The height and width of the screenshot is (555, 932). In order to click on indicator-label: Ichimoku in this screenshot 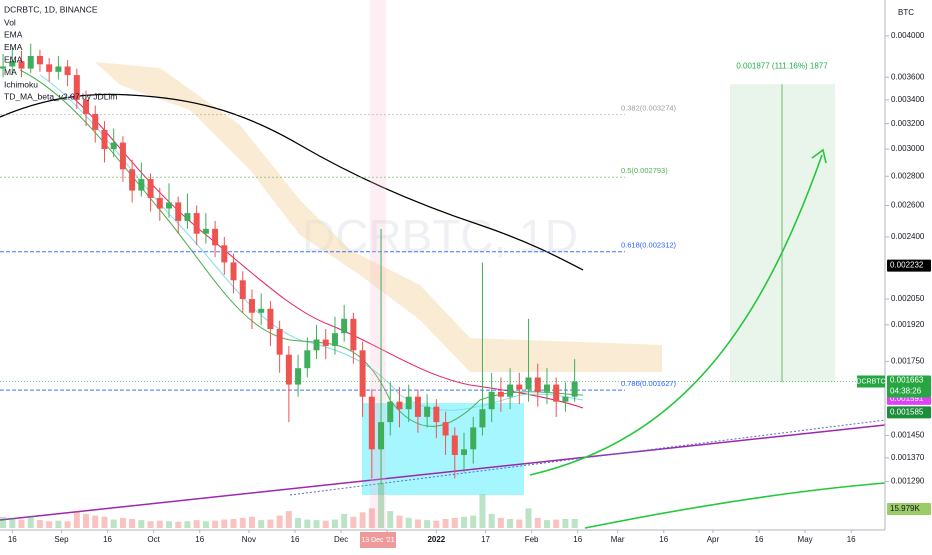, I will do `click(21, 84)`.